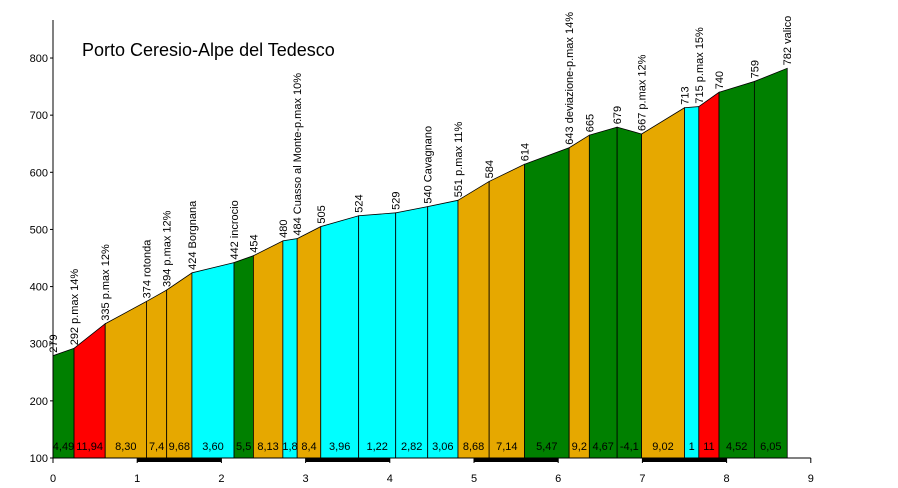  What do you see at coordinates (643, 92) in the screenshot?
I see `point-label-21: 667 p.max 12%` at bounding box center [643, 92].